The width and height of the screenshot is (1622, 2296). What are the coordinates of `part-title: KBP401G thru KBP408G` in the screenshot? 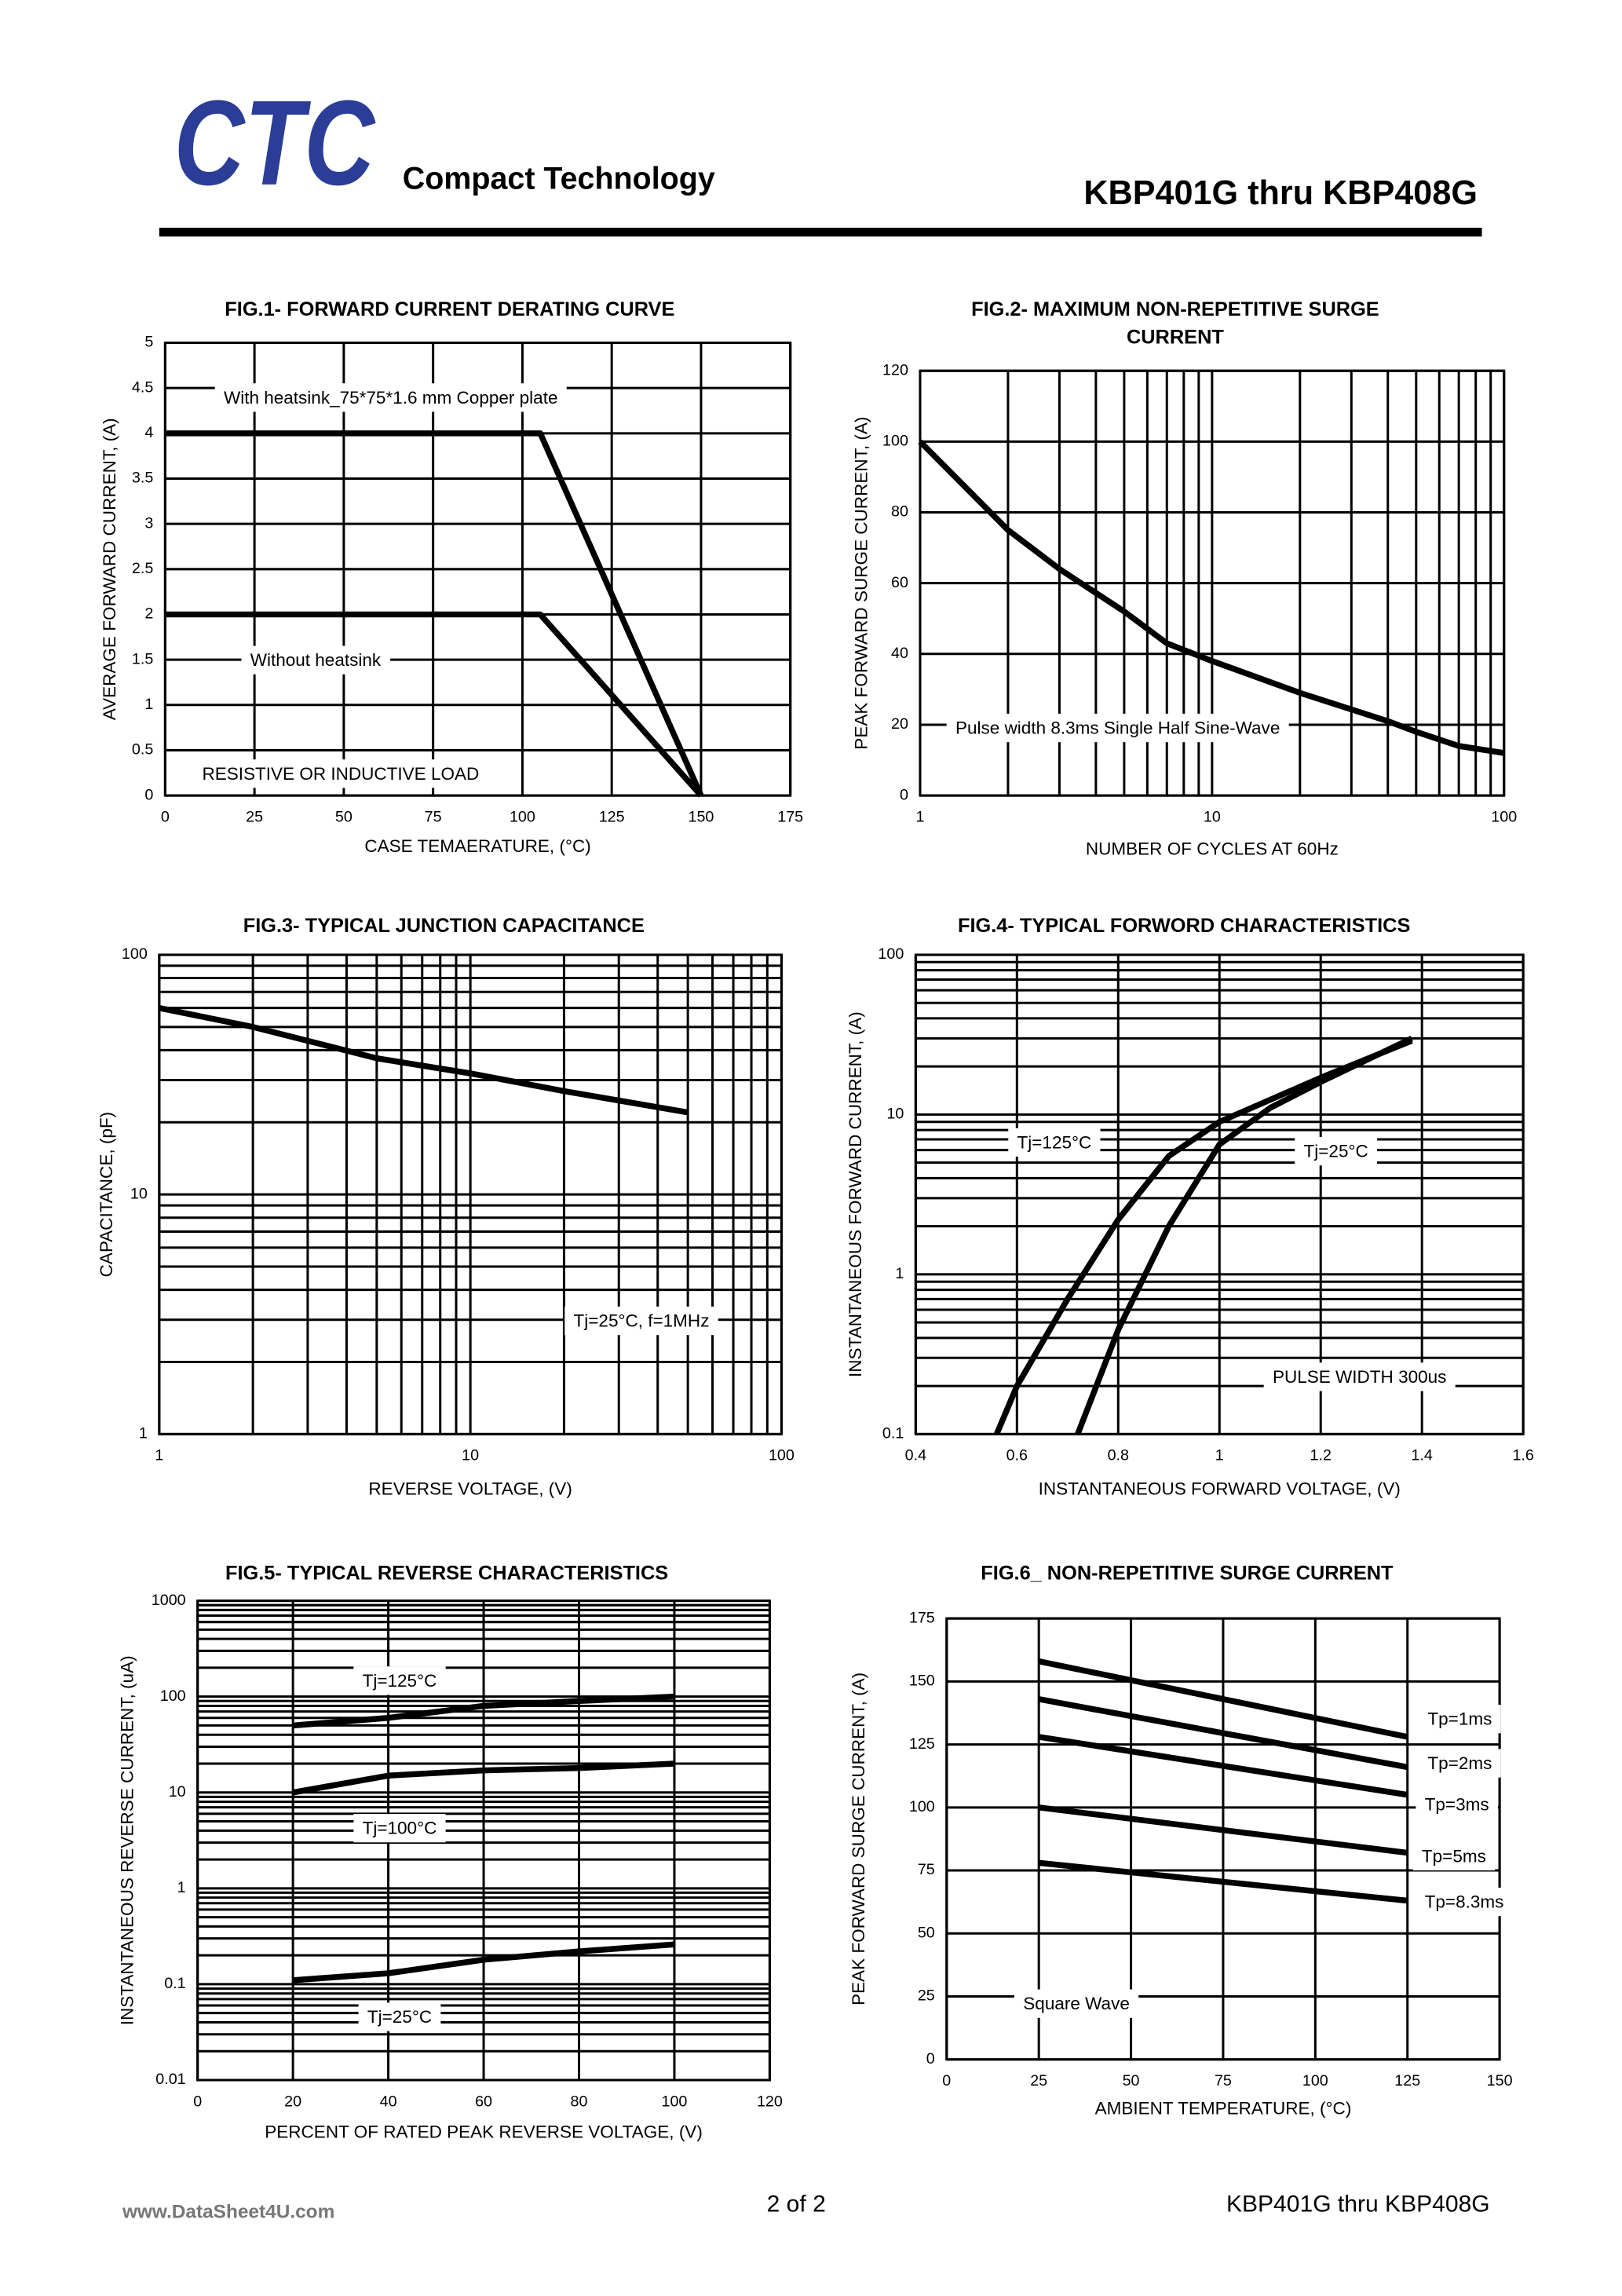 It's located at (1280, 193).